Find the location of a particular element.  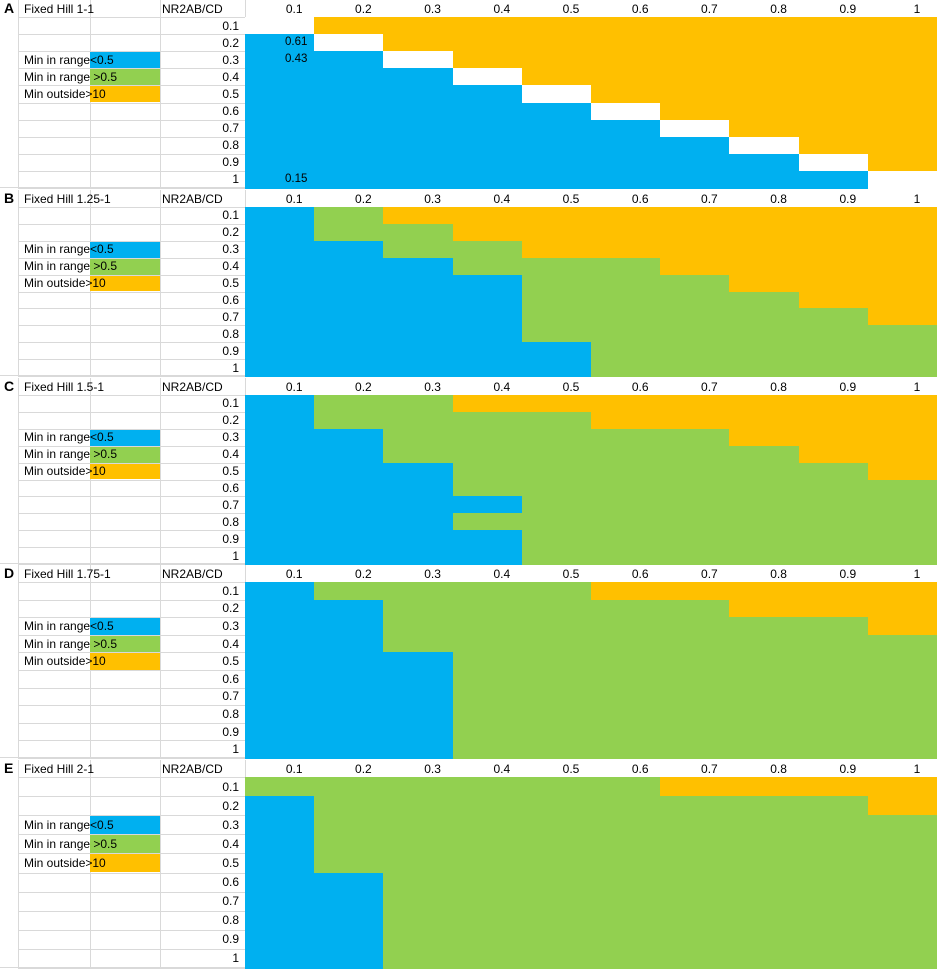

row-label: 0.3 is located at coordinates (230, 59).